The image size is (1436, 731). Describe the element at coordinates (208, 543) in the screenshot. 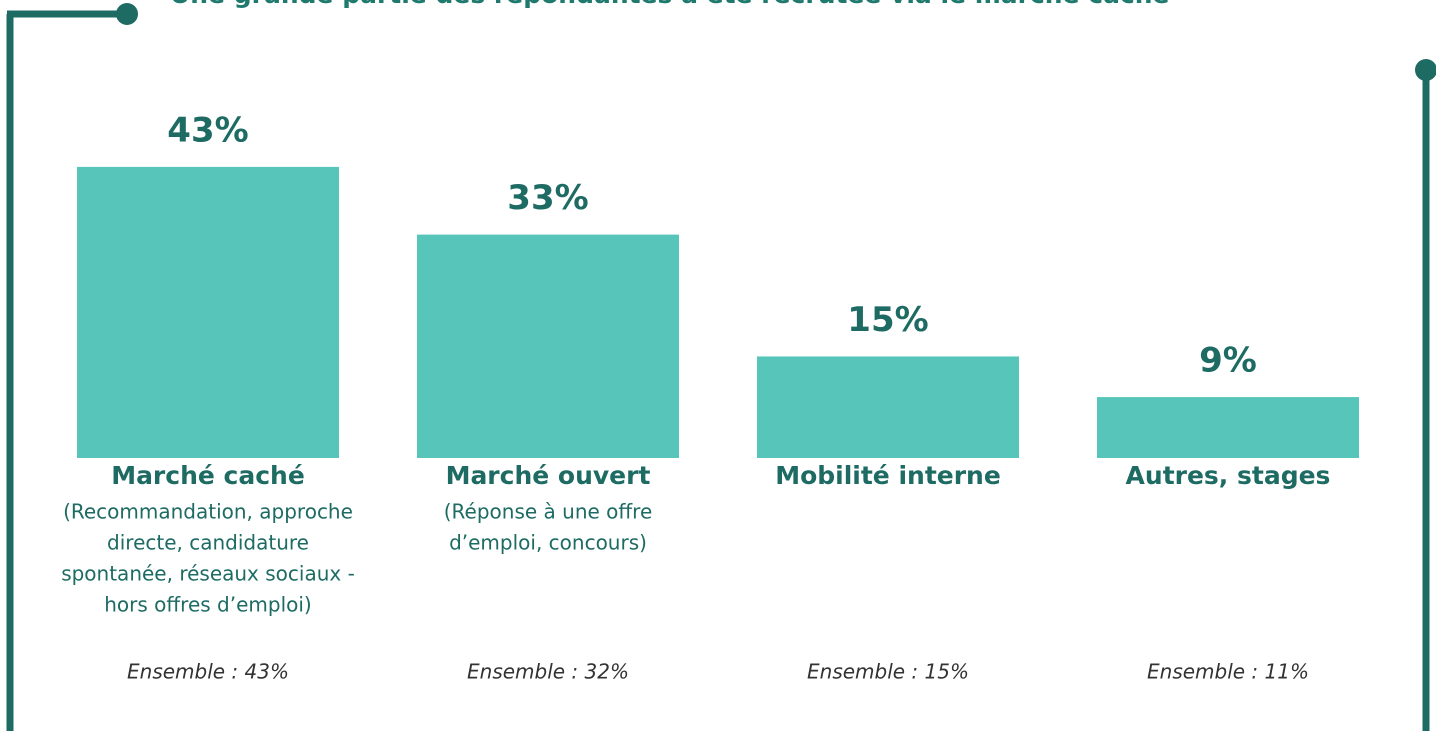

I see `category-description: directe, candidature` at that location.